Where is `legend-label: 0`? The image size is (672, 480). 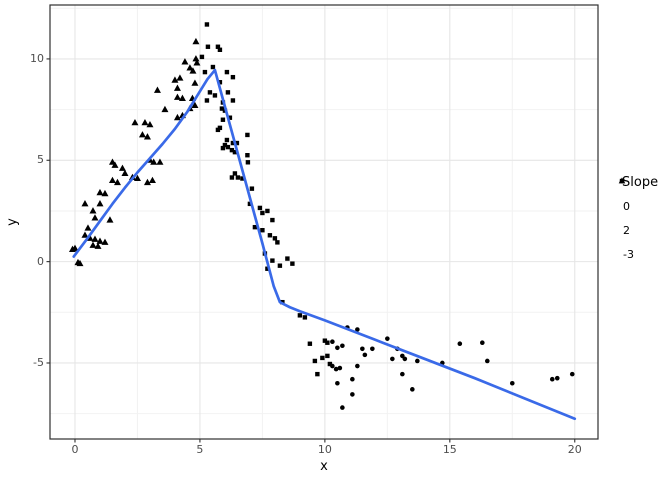 legend-label: 0 is located at coordinates (626, 206).